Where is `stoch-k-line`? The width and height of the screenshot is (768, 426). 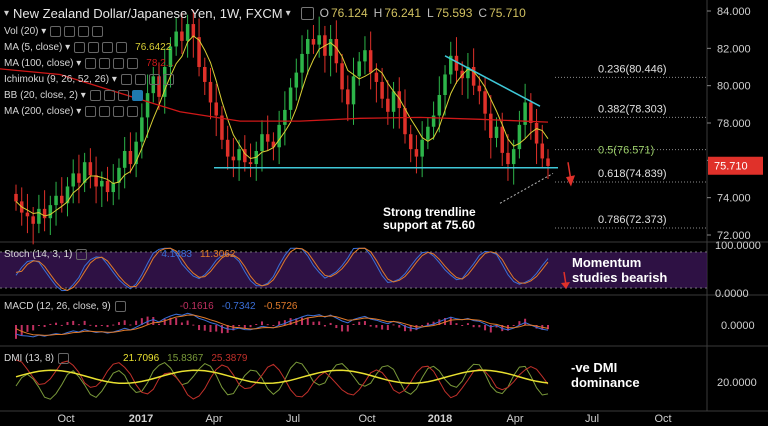 stoch-k-line is located at coordinates (282, 269).